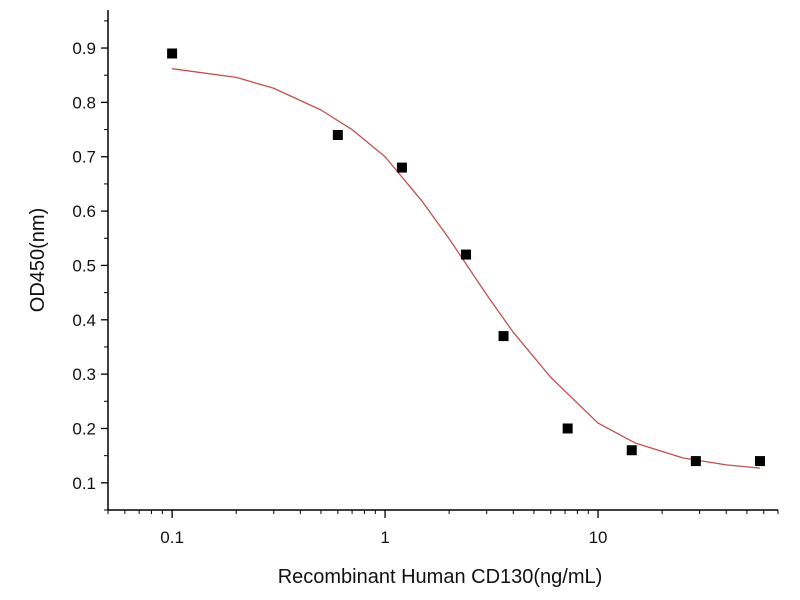 The width and height of the screenshot is (800, 600). What do you see at coordinates (38, 260) in the screenshot?
I see `y-axis-label: OD450(nm)` at bounding box center [38, 260].